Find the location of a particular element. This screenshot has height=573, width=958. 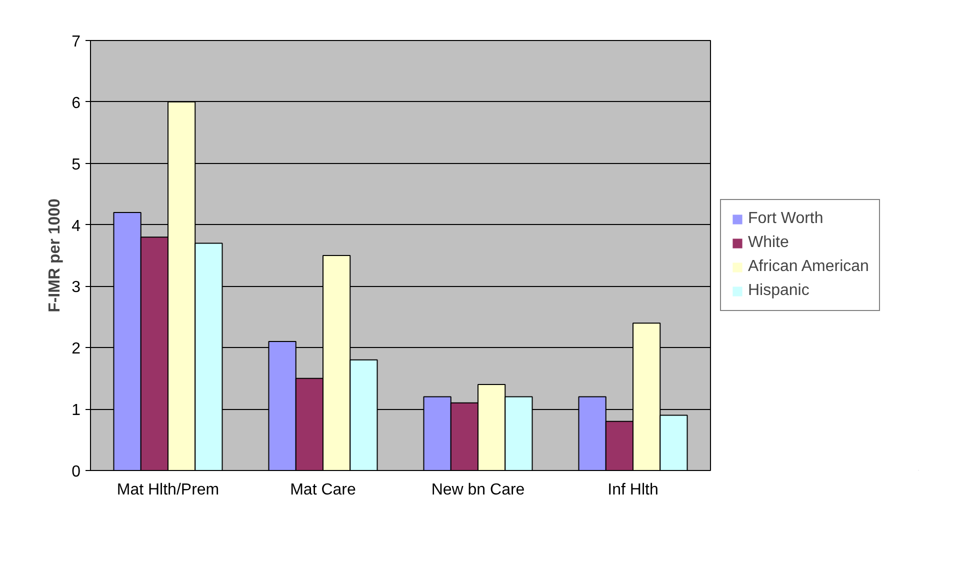

legend-label: African American is located at coordinates (808, 267).